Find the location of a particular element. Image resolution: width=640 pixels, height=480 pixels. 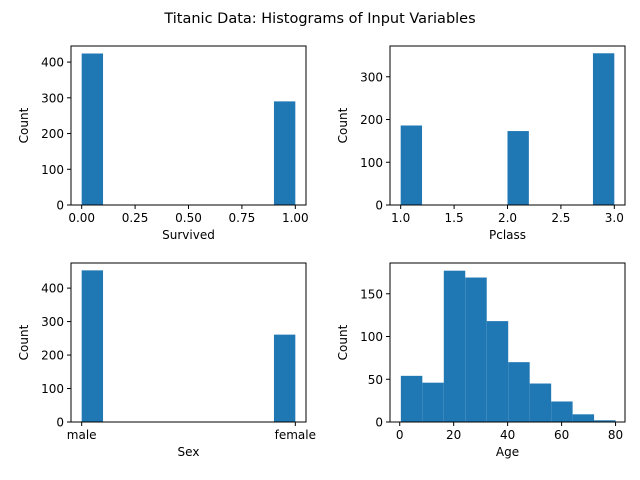

y-tick-label-pclass-0: 0 is located at coordinates (379, 206).